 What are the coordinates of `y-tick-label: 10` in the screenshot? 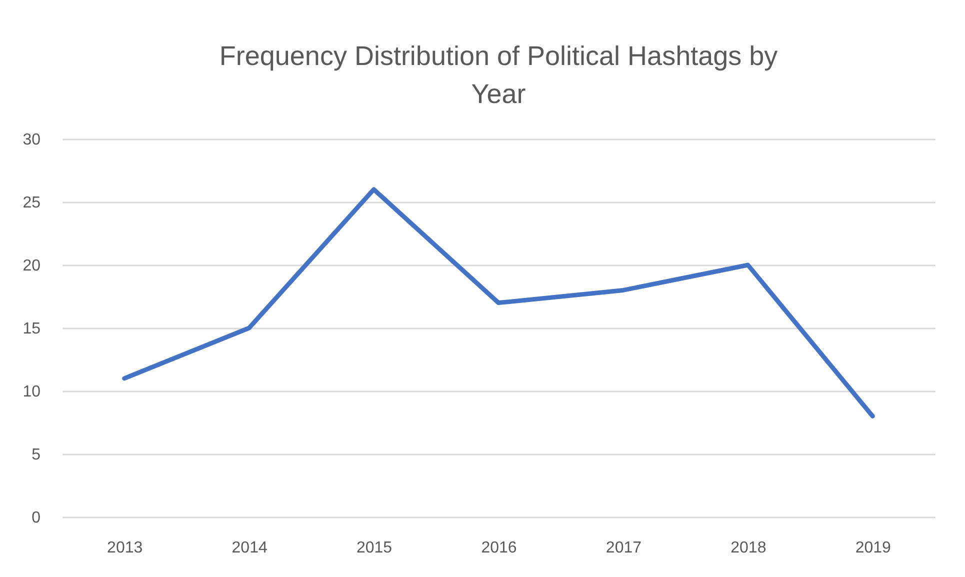 It's located at (31, 392).